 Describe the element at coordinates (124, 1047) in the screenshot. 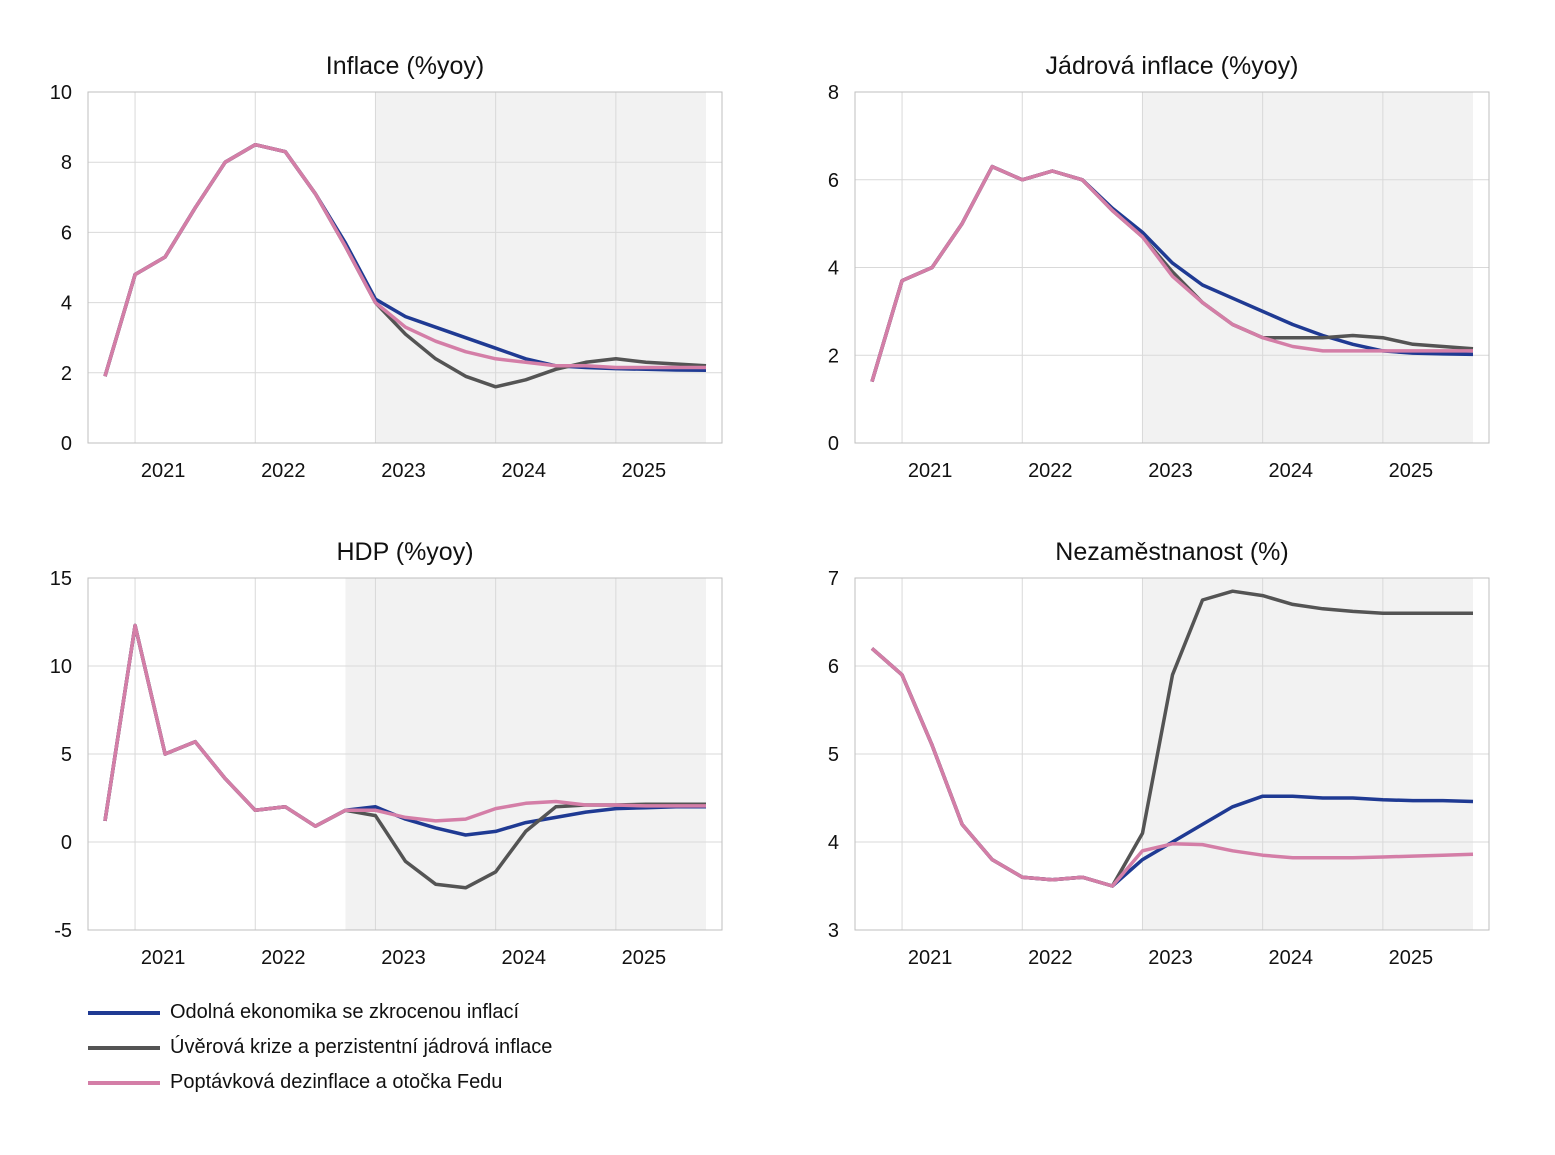

I see `legend-swatch-credit` at that location.